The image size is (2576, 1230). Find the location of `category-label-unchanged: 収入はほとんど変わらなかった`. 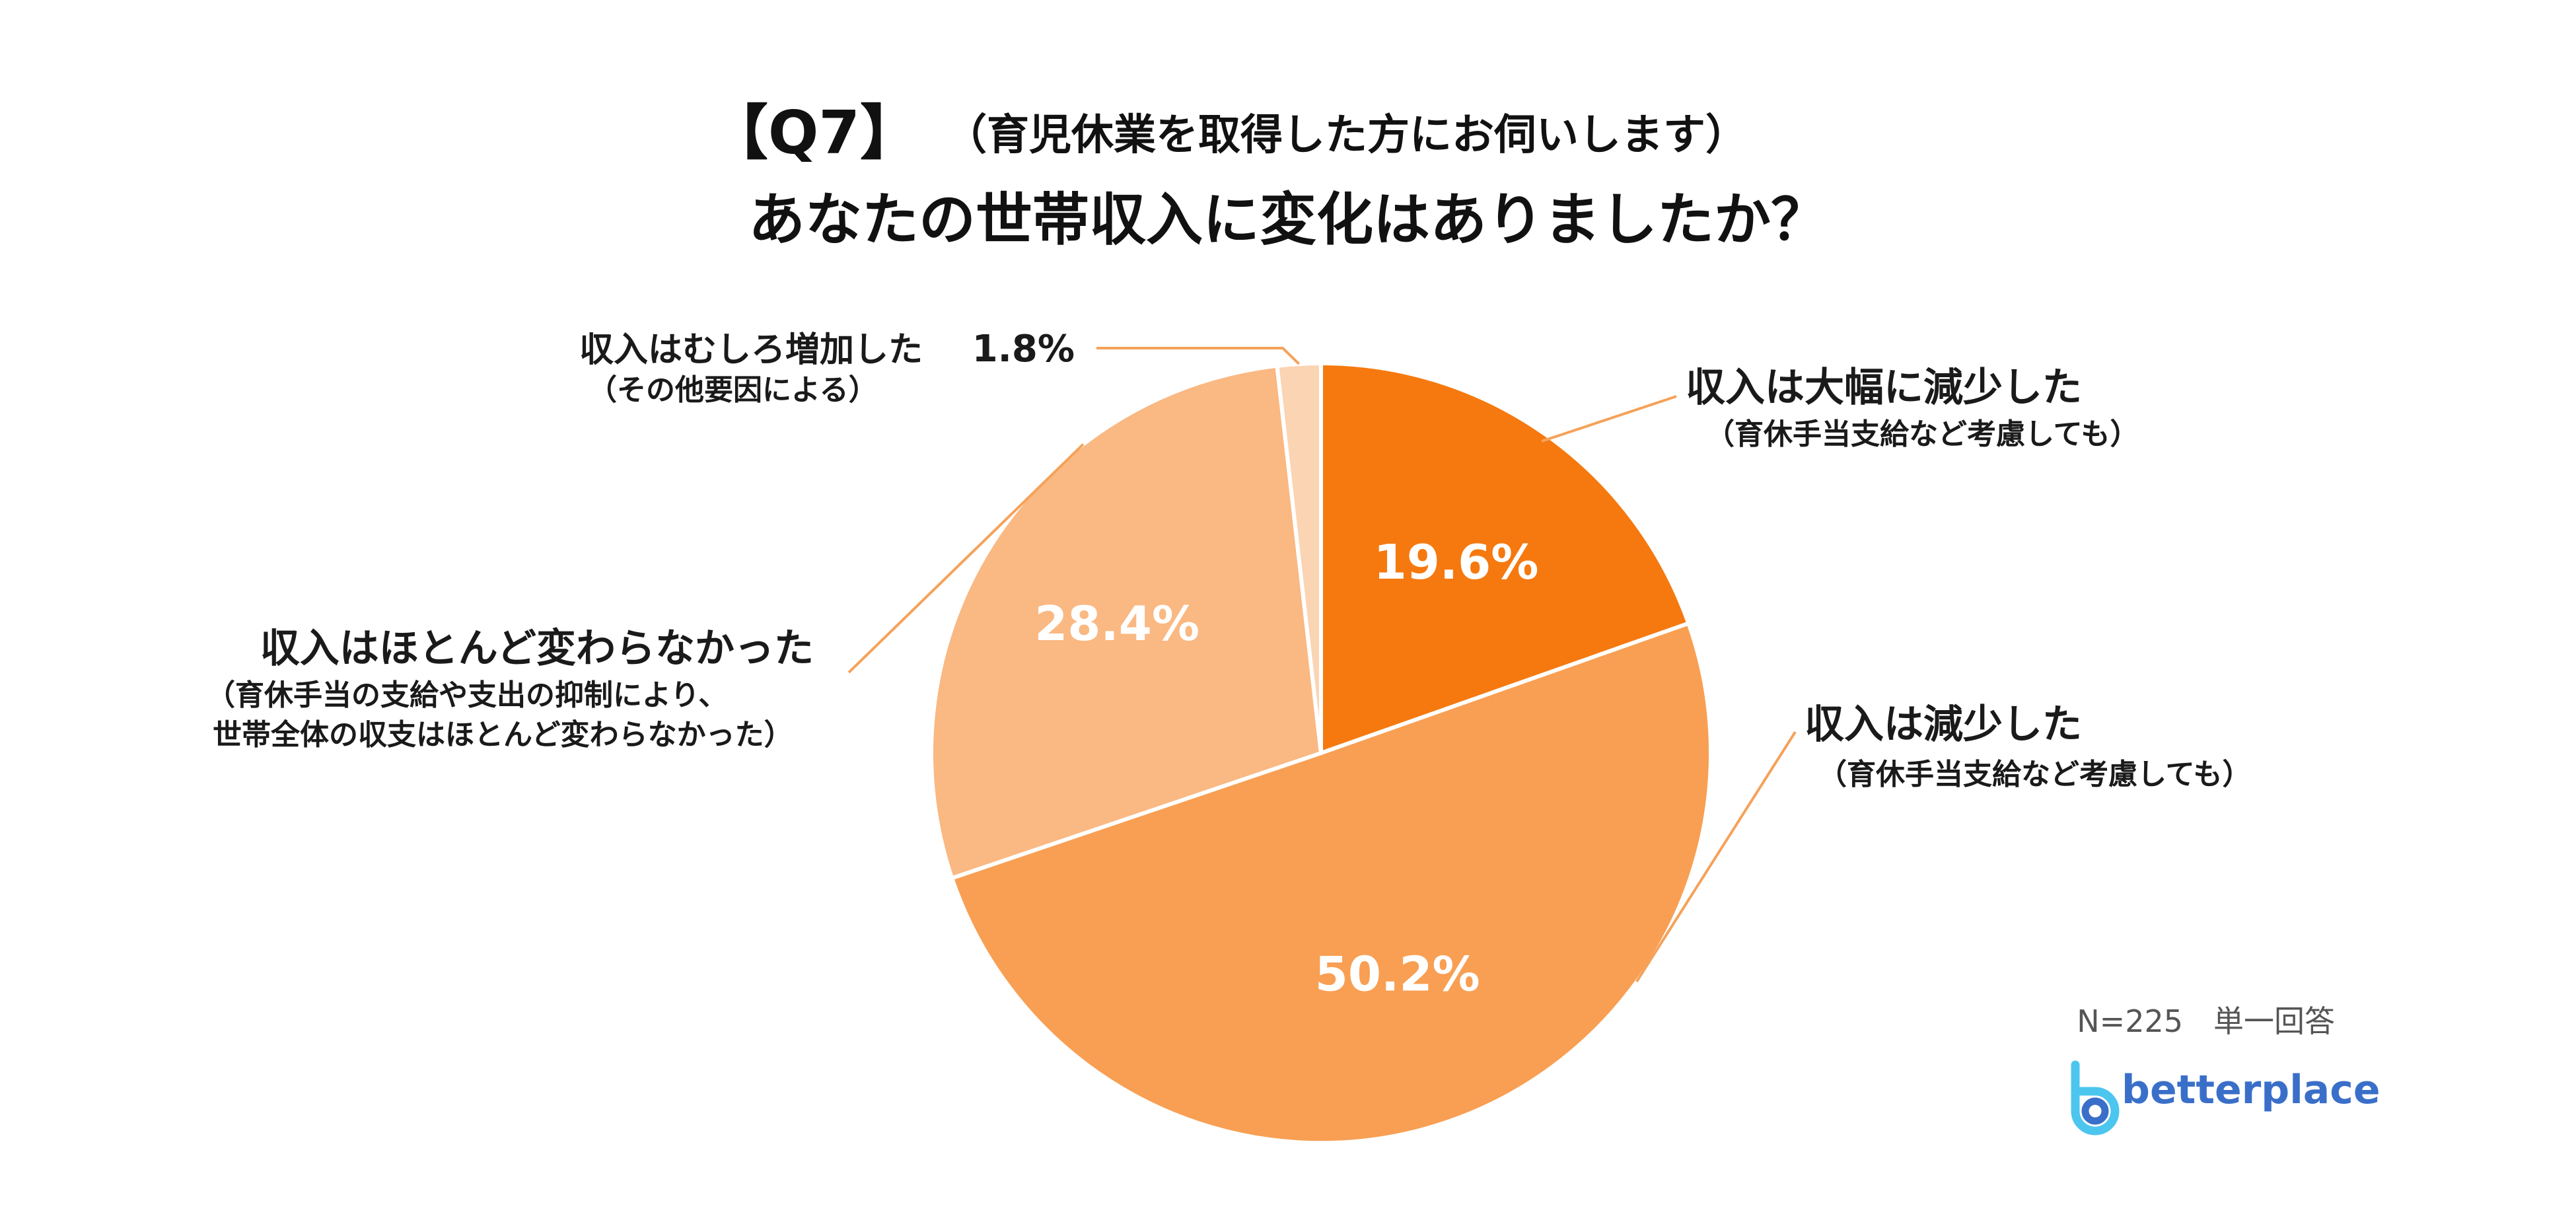

category-label-unchanged: 収入はほとんど変わらなかった is located at coordinates (537, 649).